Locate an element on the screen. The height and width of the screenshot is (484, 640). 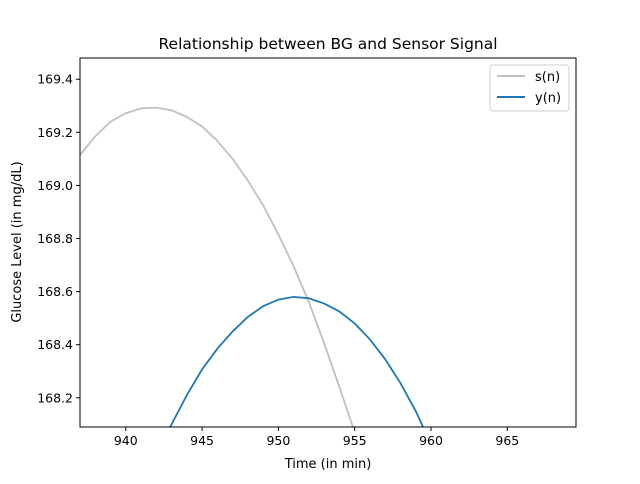
y-tick-label: 168.8 is located at coordinates (55, 238).